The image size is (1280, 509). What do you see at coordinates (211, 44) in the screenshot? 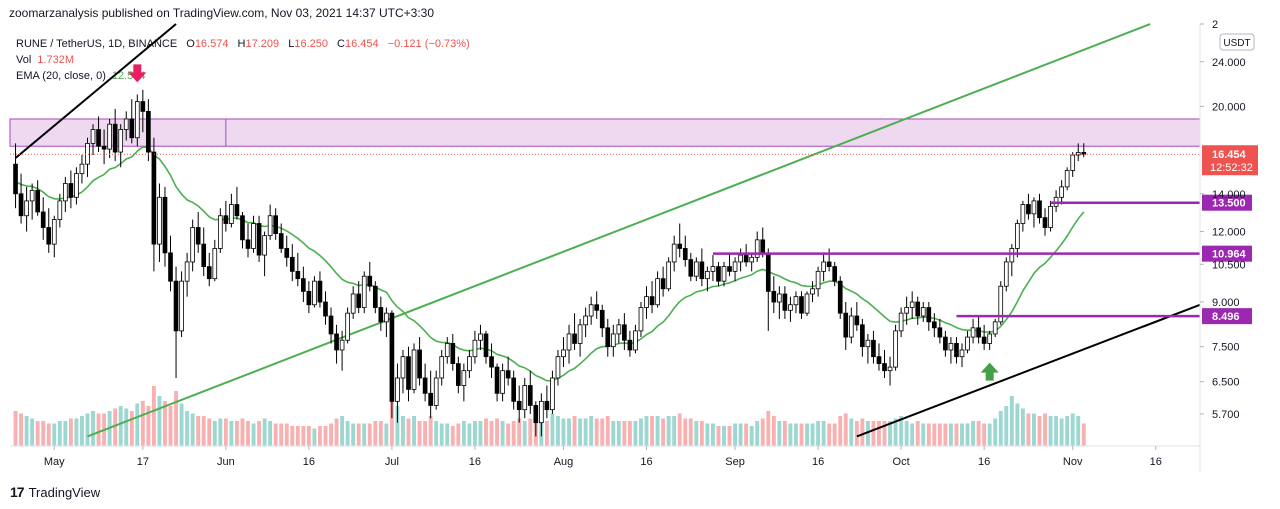
I see `legend-open: 16.574` at bounding box center [211, 44].